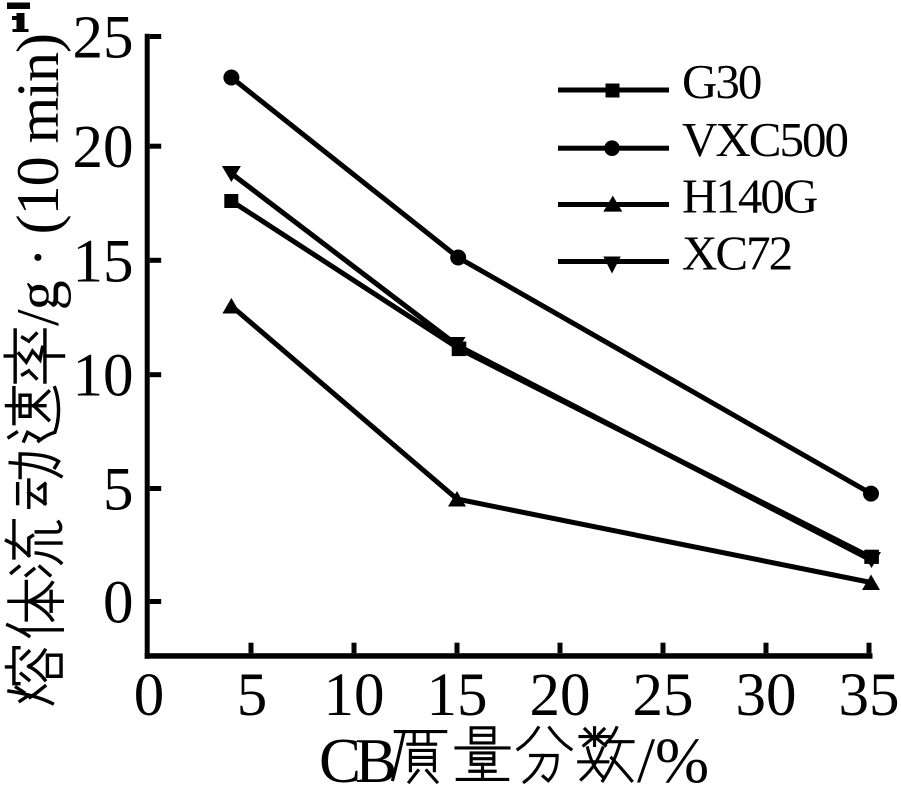 Image resolution: width=901 pixels, height=789 pixels. Describe the element at coordinates (749, 196) in the screenshot. I see `svg-text: H140G` at that location.